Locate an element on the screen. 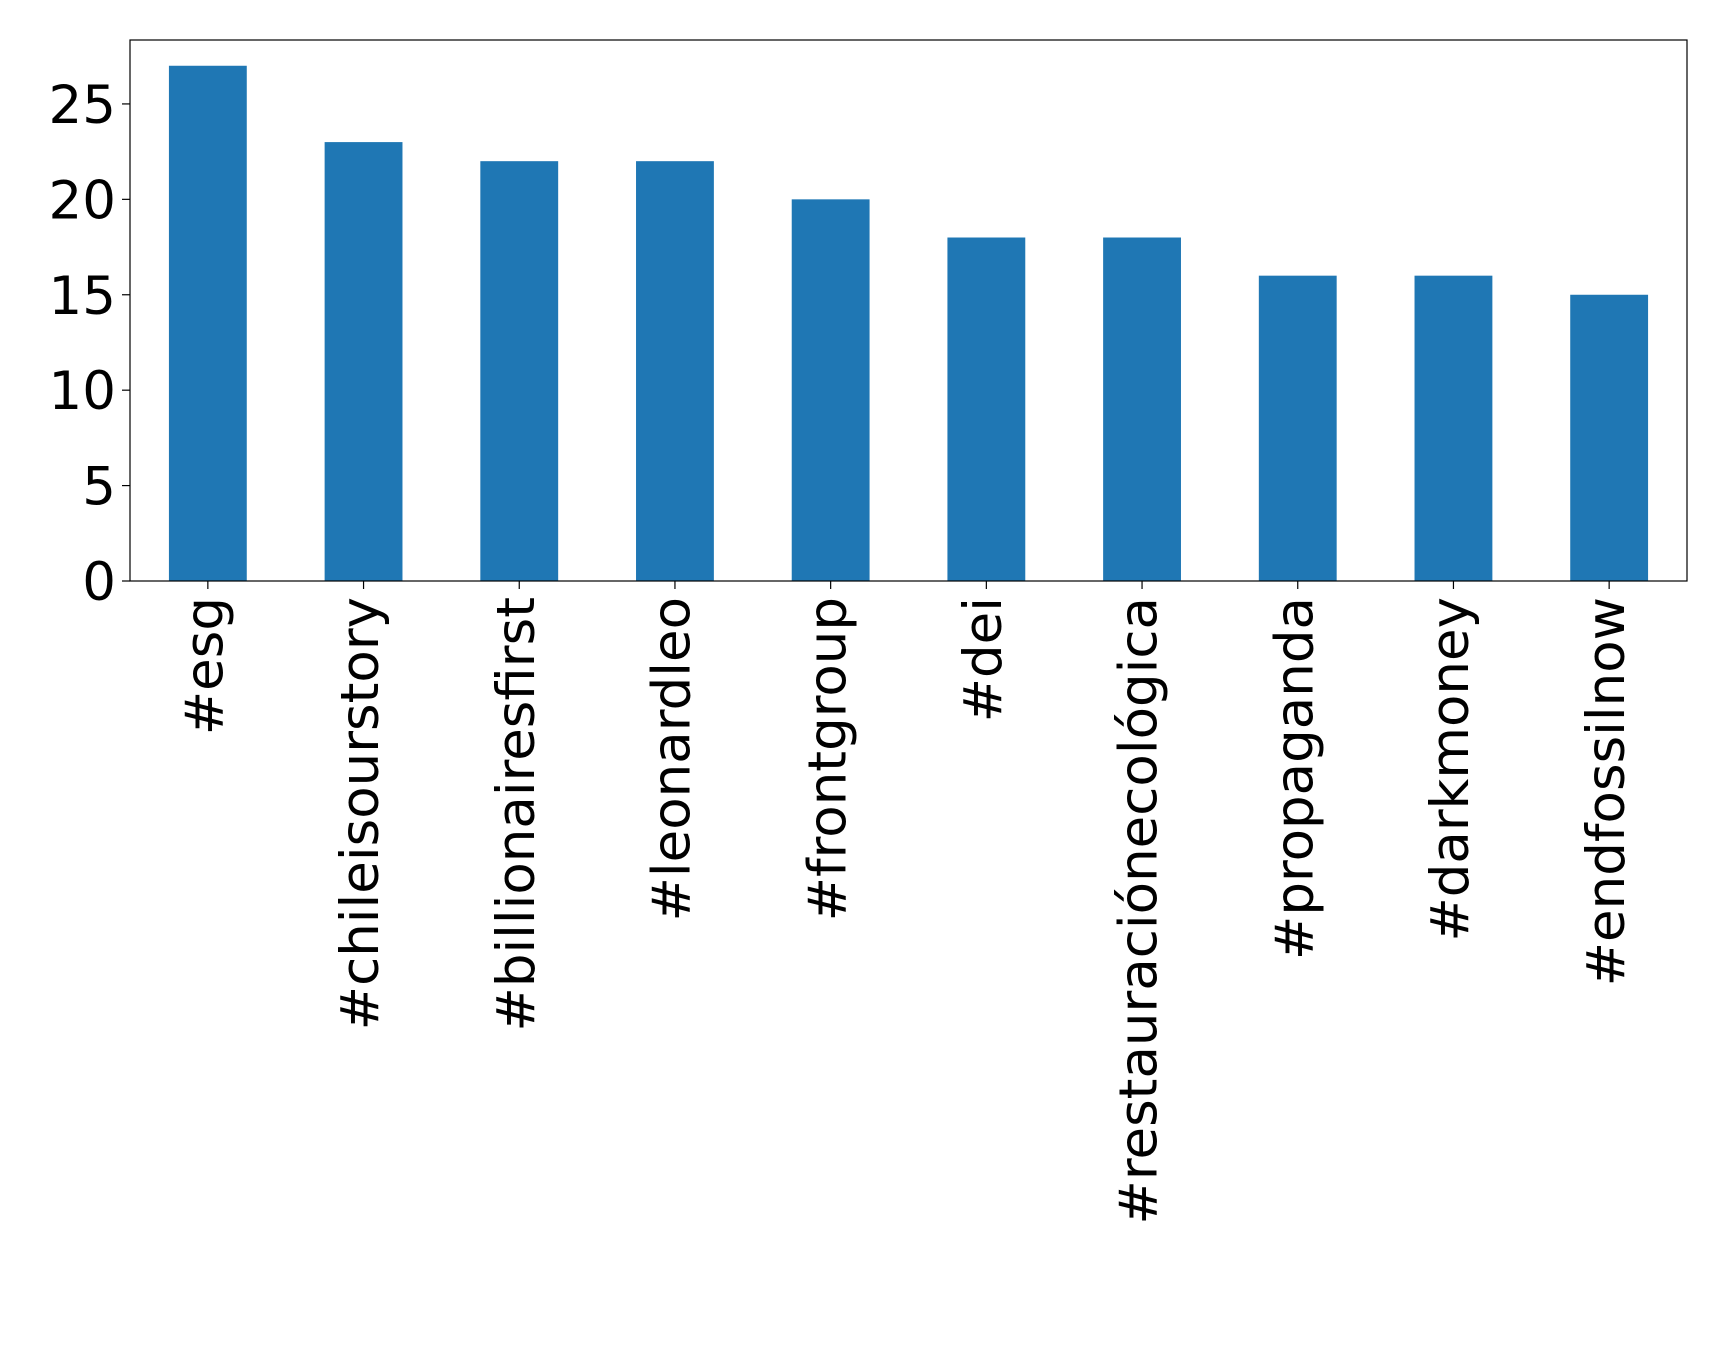  y-tick-label: 0 is located at coordinates (99, 582).